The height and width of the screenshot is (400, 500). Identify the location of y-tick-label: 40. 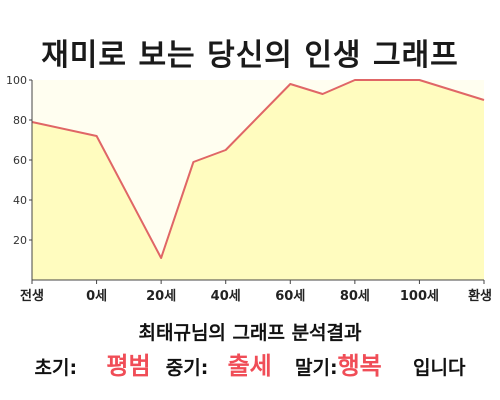
(20, 200).